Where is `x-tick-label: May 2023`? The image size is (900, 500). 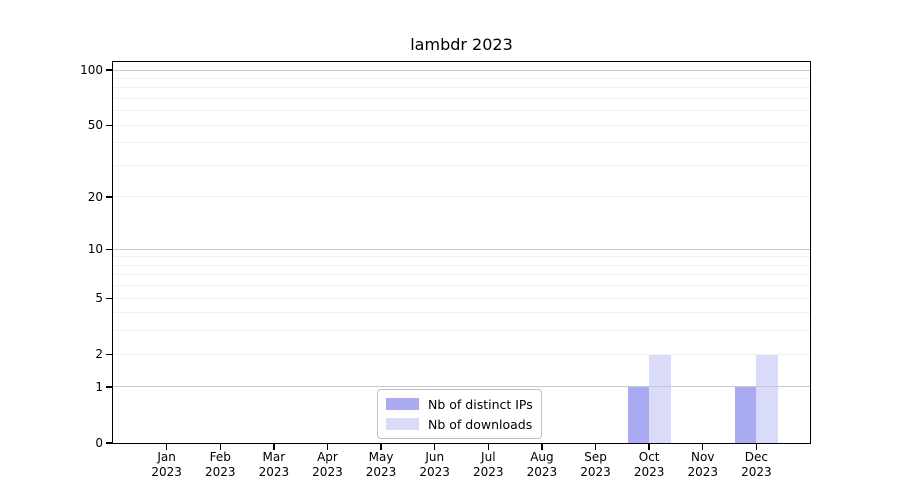 x-tick-label: May 2023 is located at coordinates (381, 465).